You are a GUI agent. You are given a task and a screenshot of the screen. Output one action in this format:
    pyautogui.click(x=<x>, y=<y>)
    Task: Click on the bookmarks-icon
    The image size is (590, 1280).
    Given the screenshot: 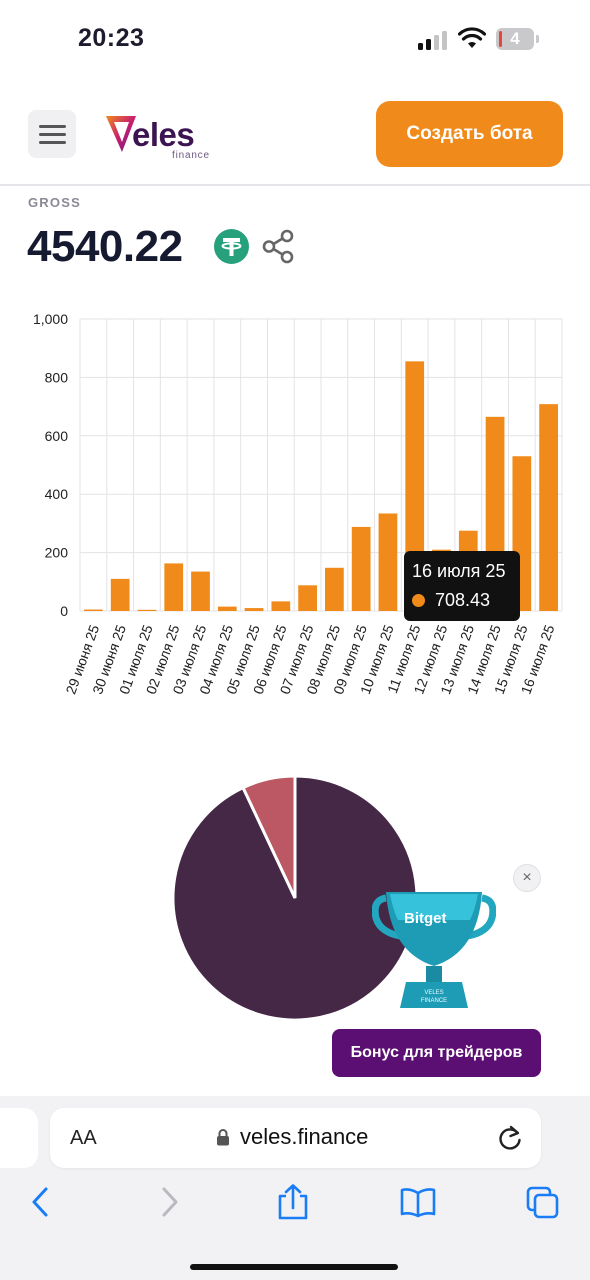 What is the action you would take?
    pyautogui.click(x=418, y=1202)
    